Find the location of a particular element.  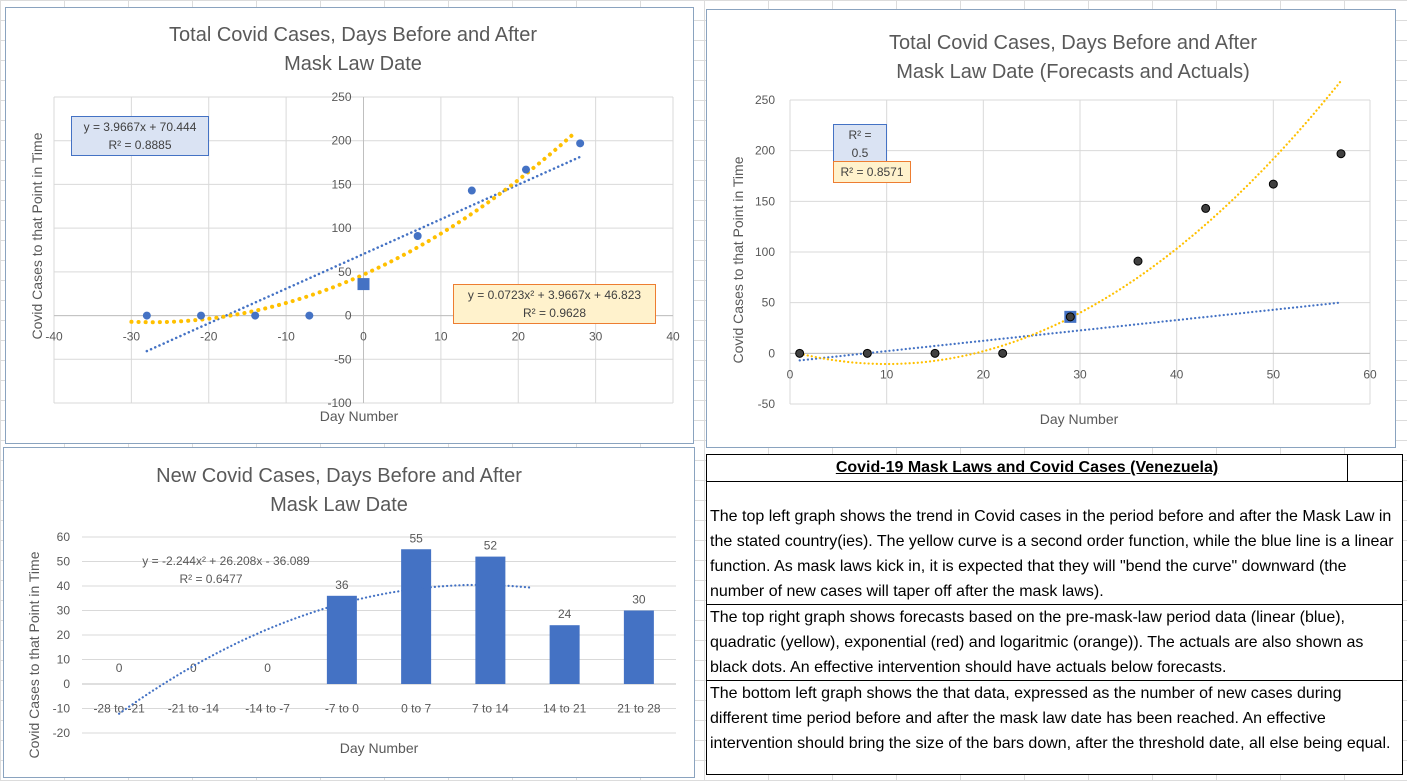

polynomial-equation: y = 0.0723x² + 3.9667x + 46.823 is located at coordinates (554, 295).